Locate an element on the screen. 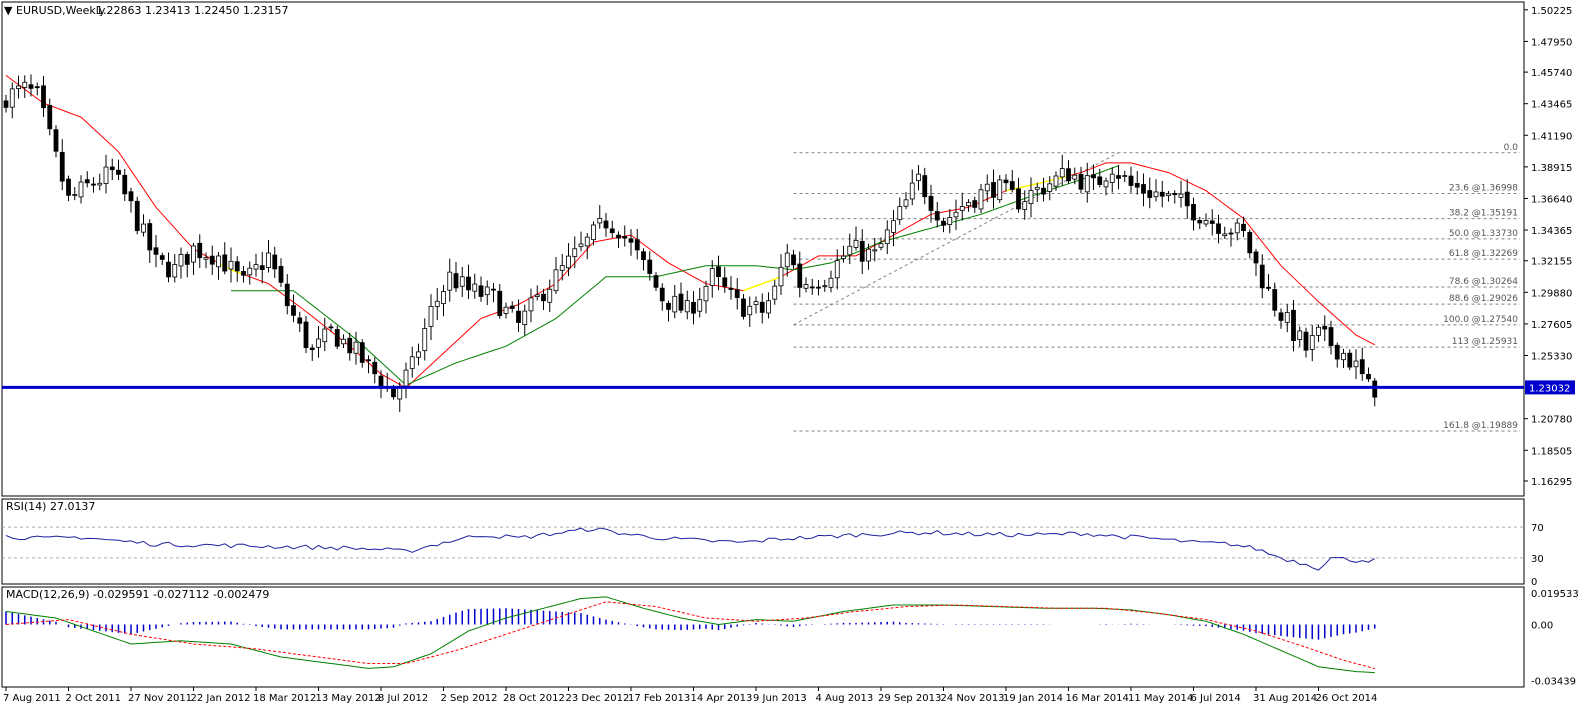 This screenshot has width=1596, height=705. macd-tick-label: 0.00 is located at coordinates (1542, 626).